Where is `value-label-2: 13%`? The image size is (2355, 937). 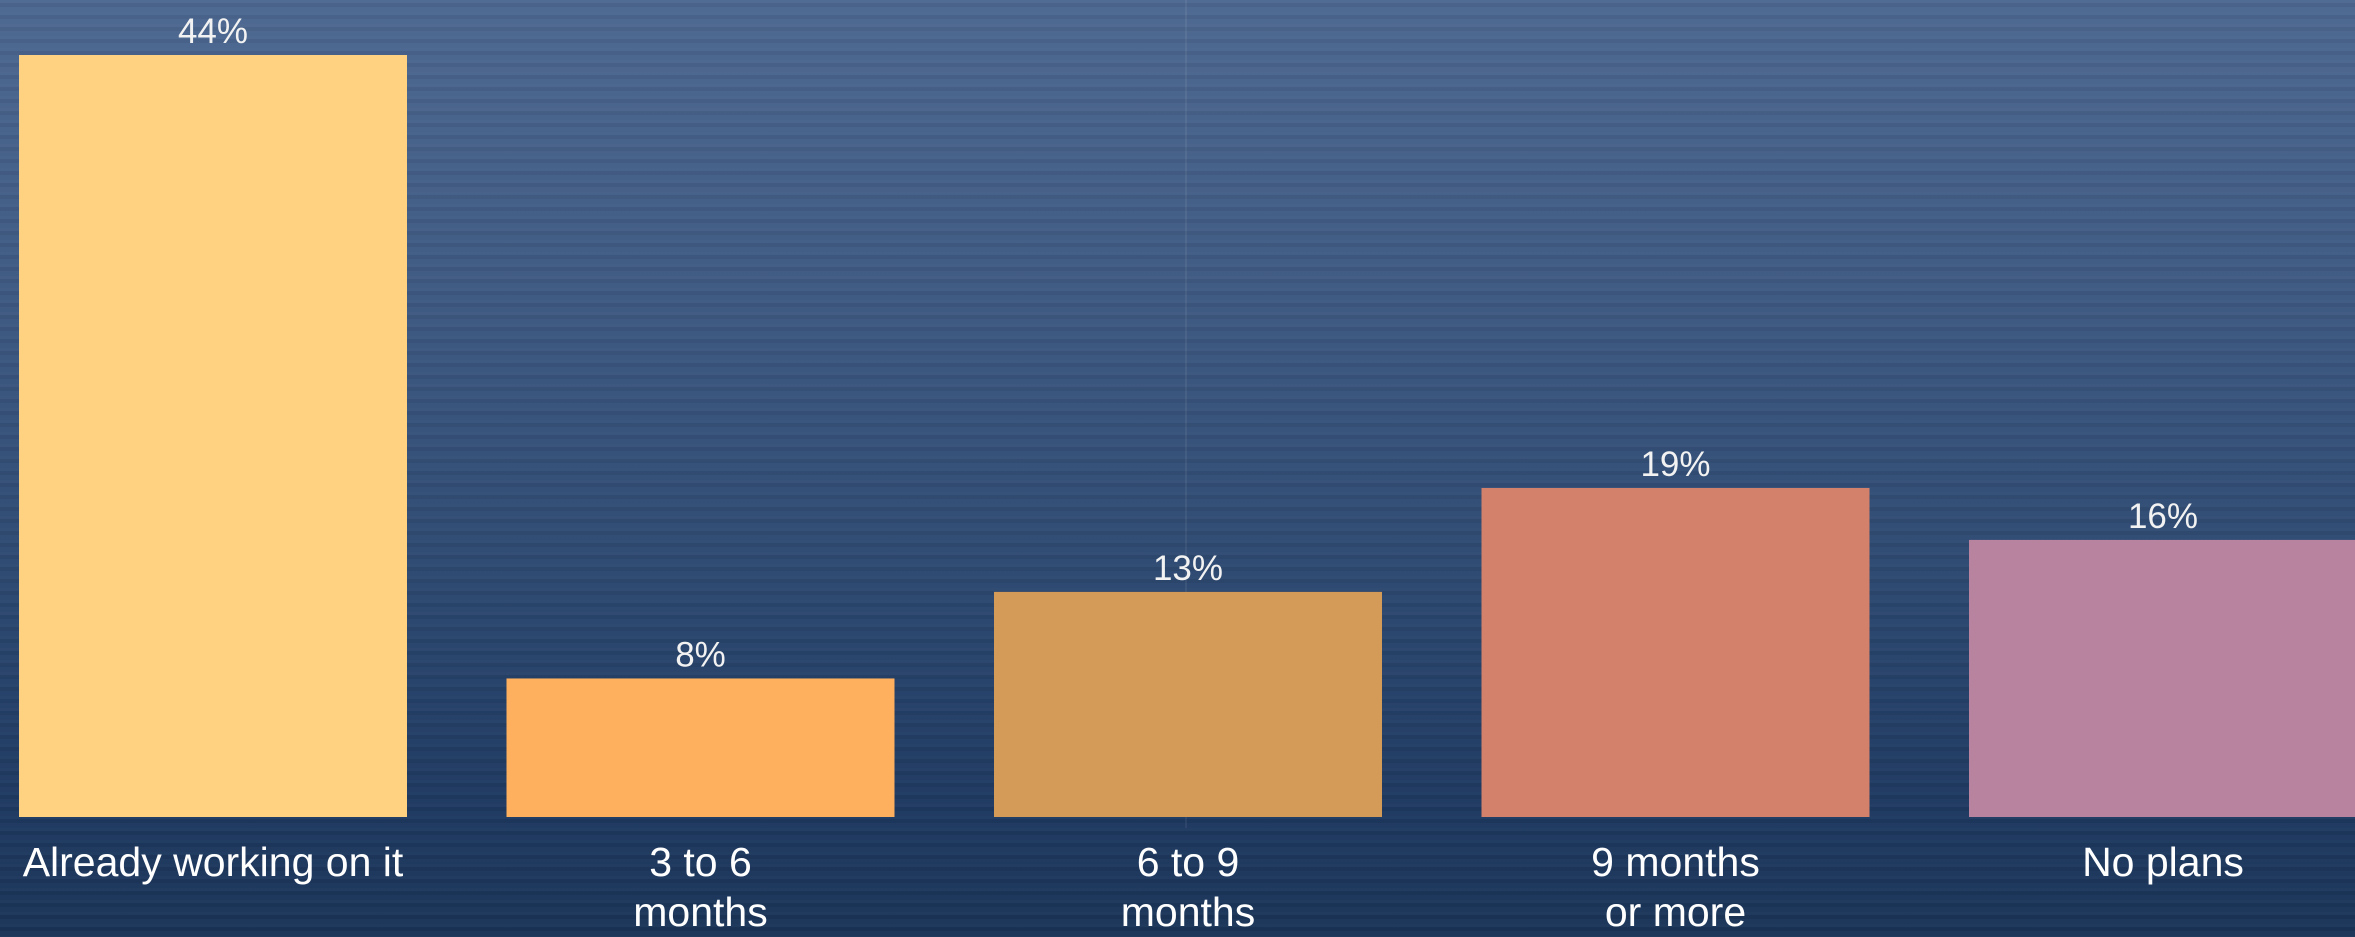
value-label-2: 13% is located at coordinates (1188, 568).